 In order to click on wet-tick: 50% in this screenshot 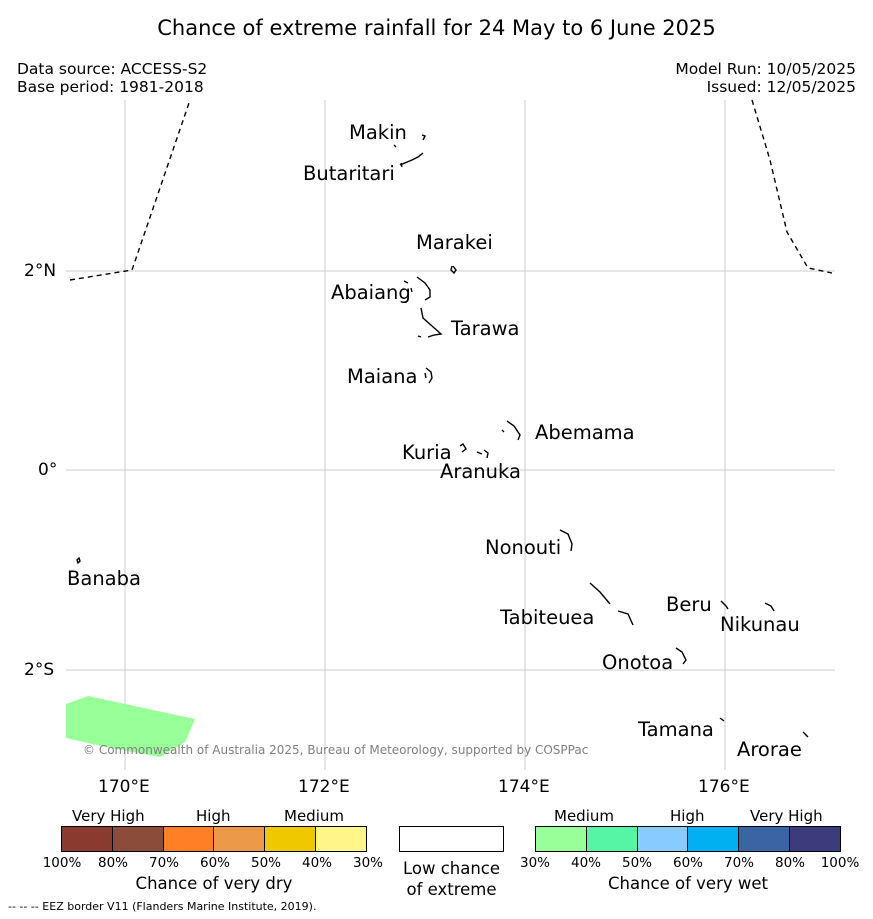, I will do `click(636, 863)`.